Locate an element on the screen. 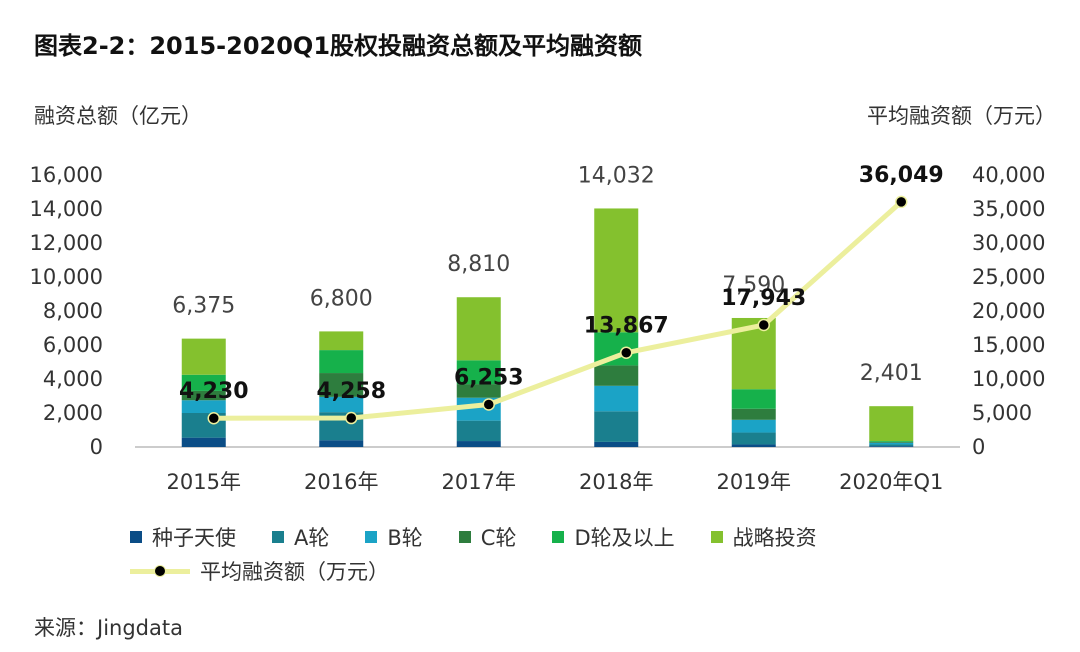 The width and height of the screenshot is (1080, 652). legend-swatch-b-round is located at coordinates (371, 537).